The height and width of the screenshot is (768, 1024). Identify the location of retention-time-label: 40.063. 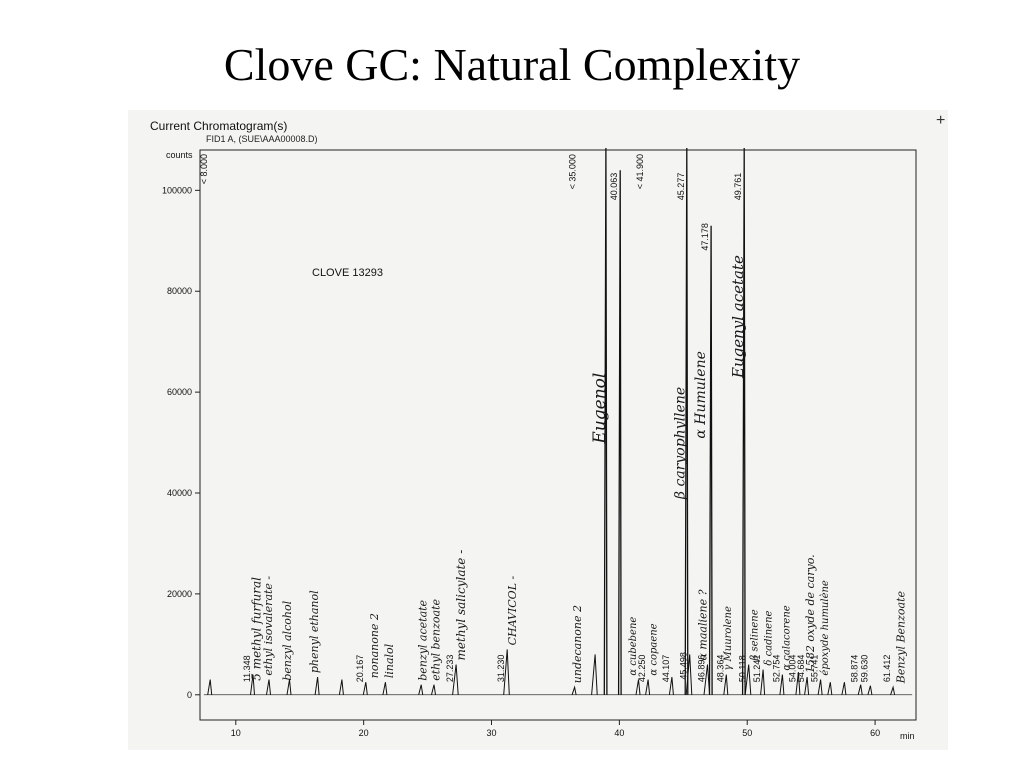
(614, 187).